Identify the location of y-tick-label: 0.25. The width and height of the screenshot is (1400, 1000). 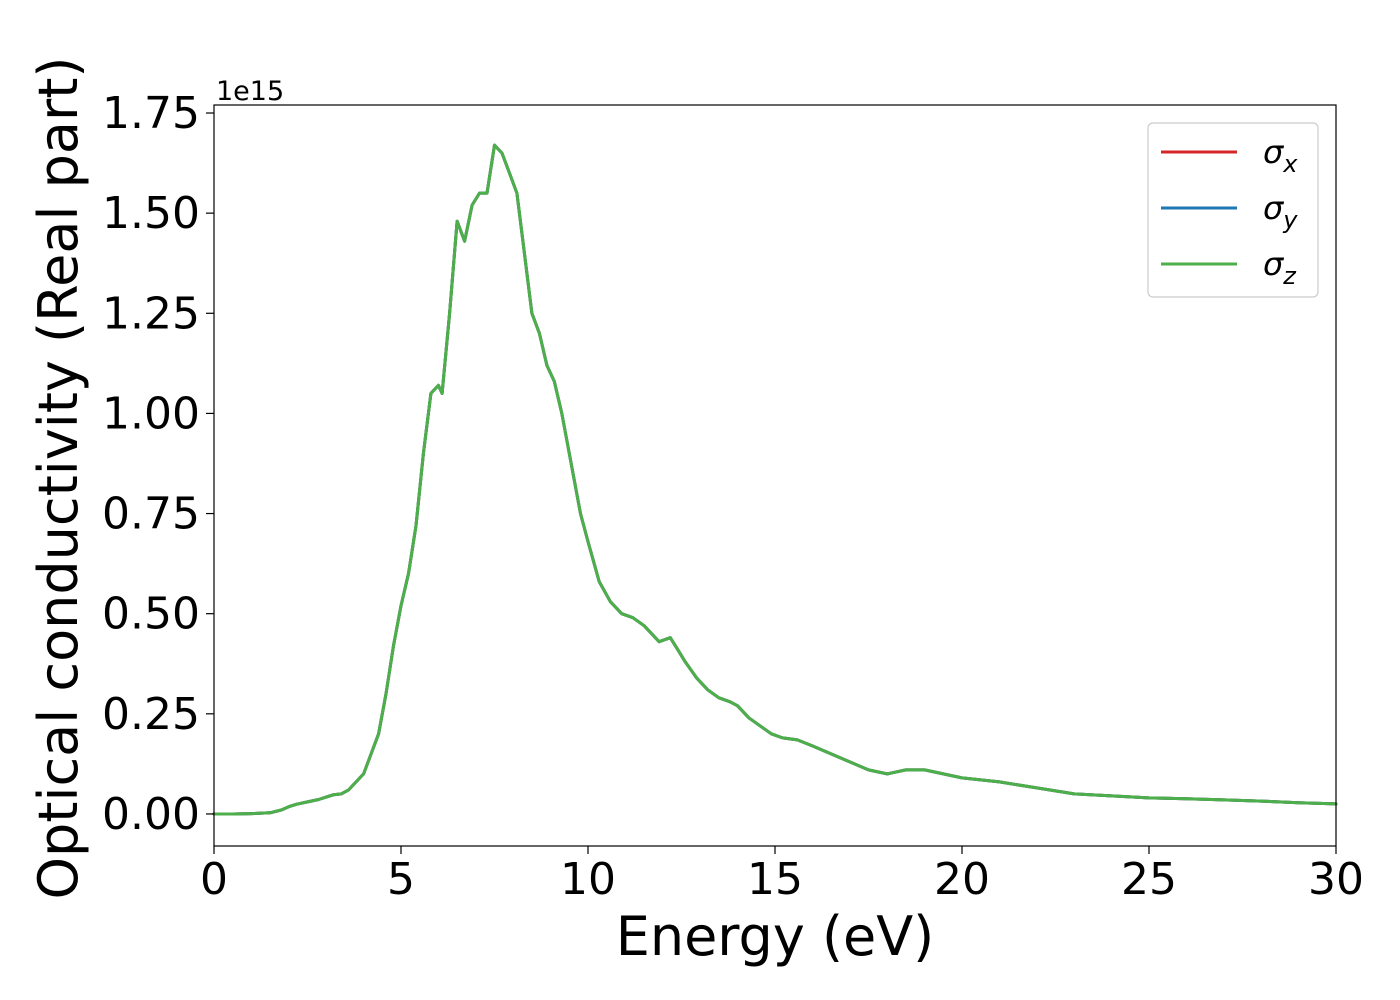
(151, 714).